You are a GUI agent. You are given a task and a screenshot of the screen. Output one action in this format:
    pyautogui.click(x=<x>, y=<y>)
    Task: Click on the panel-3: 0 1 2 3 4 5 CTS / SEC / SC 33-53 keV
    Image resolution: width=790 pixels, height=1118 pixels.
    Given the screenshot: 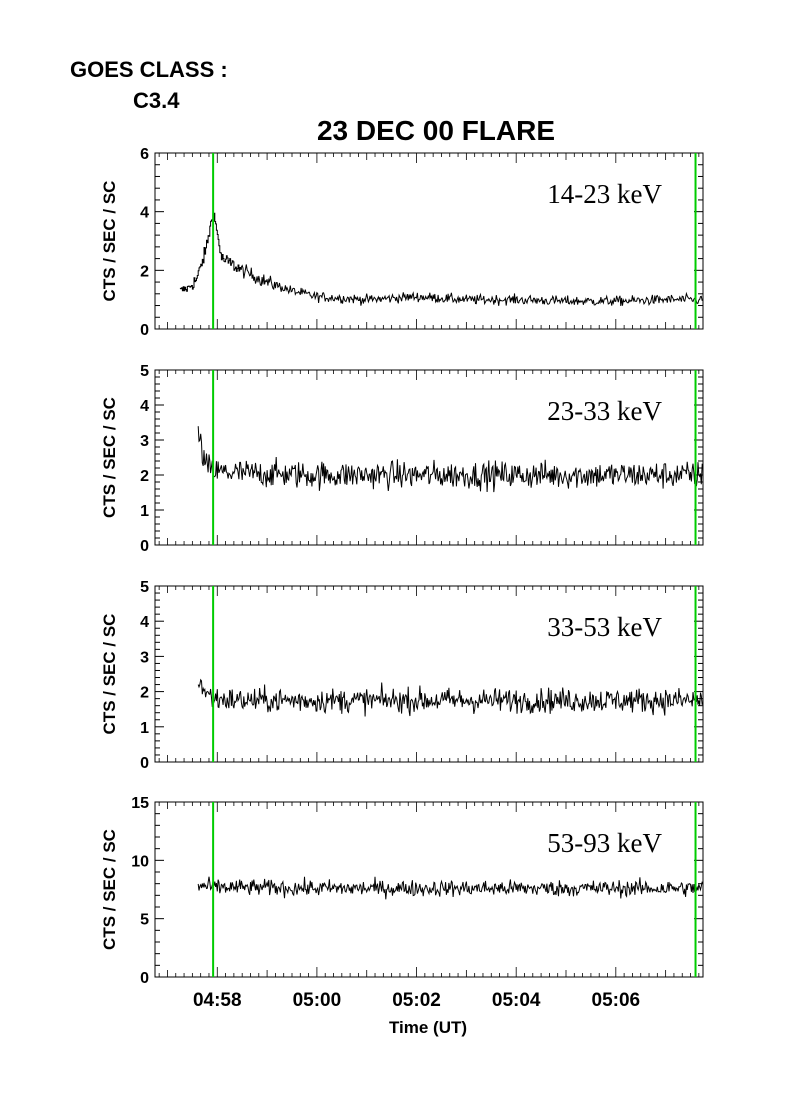 What is the action you would take?
    pyautogui.click(x=402, y=675)
    